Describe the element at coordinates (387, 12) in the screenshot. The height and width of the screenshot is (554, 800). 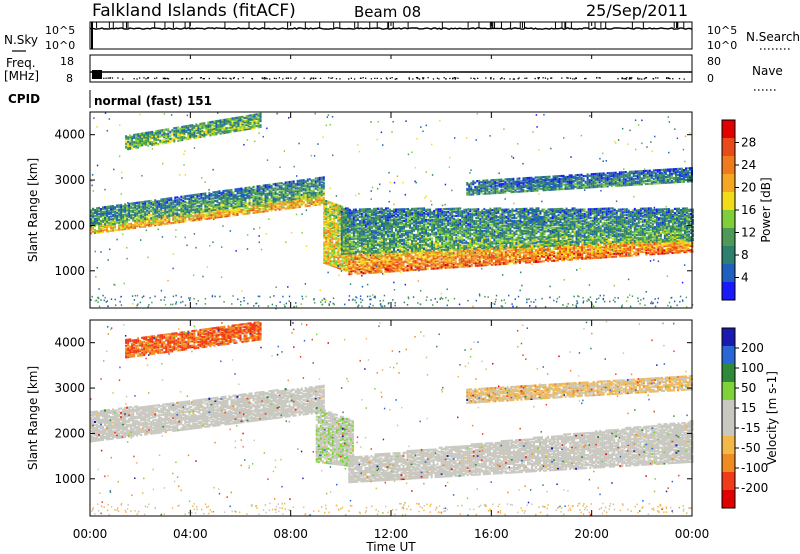
I see `beam-label: Beam 08` at that location.